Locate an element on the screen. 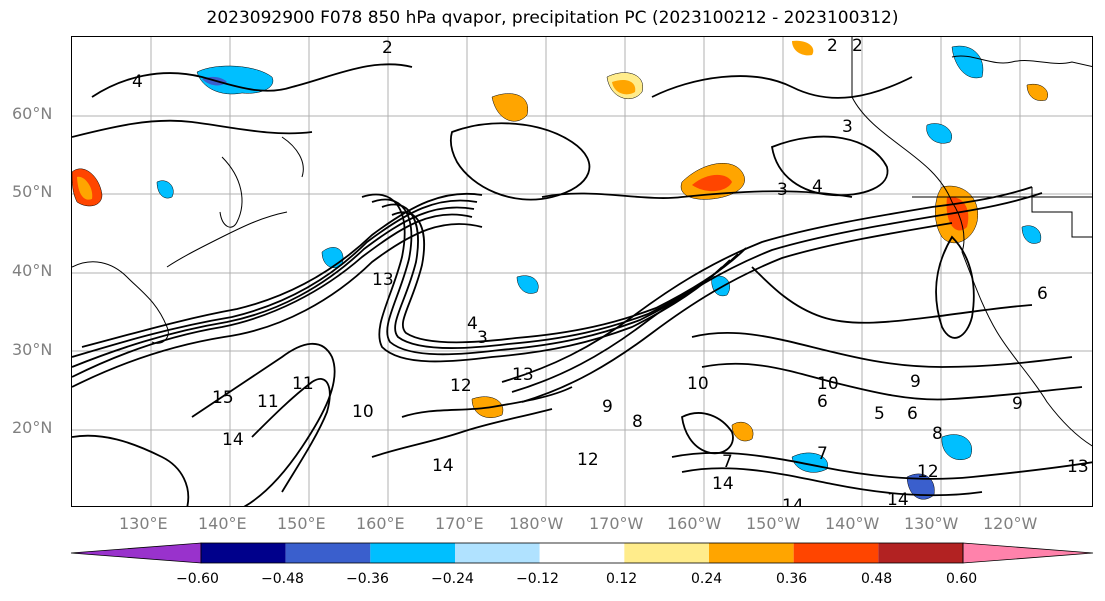  lon-label: 120°W is located at coordinates (1010, 523).